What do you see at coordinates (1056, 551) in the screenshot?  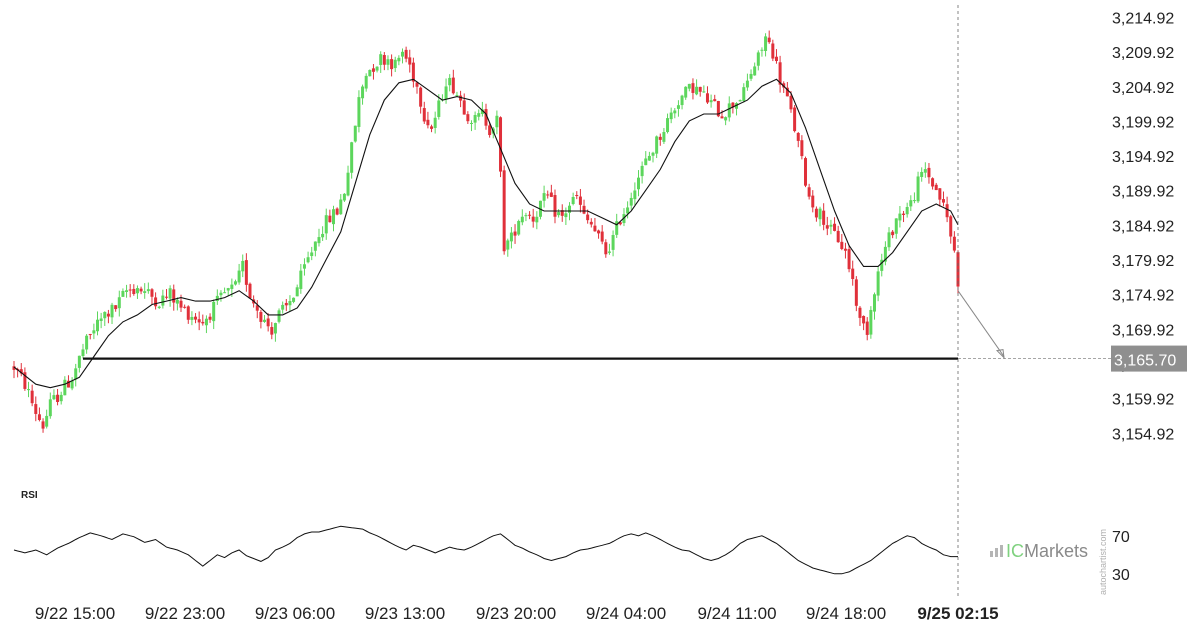 I see `brand-suffix: Markets` at bounding box center [1056, 551].